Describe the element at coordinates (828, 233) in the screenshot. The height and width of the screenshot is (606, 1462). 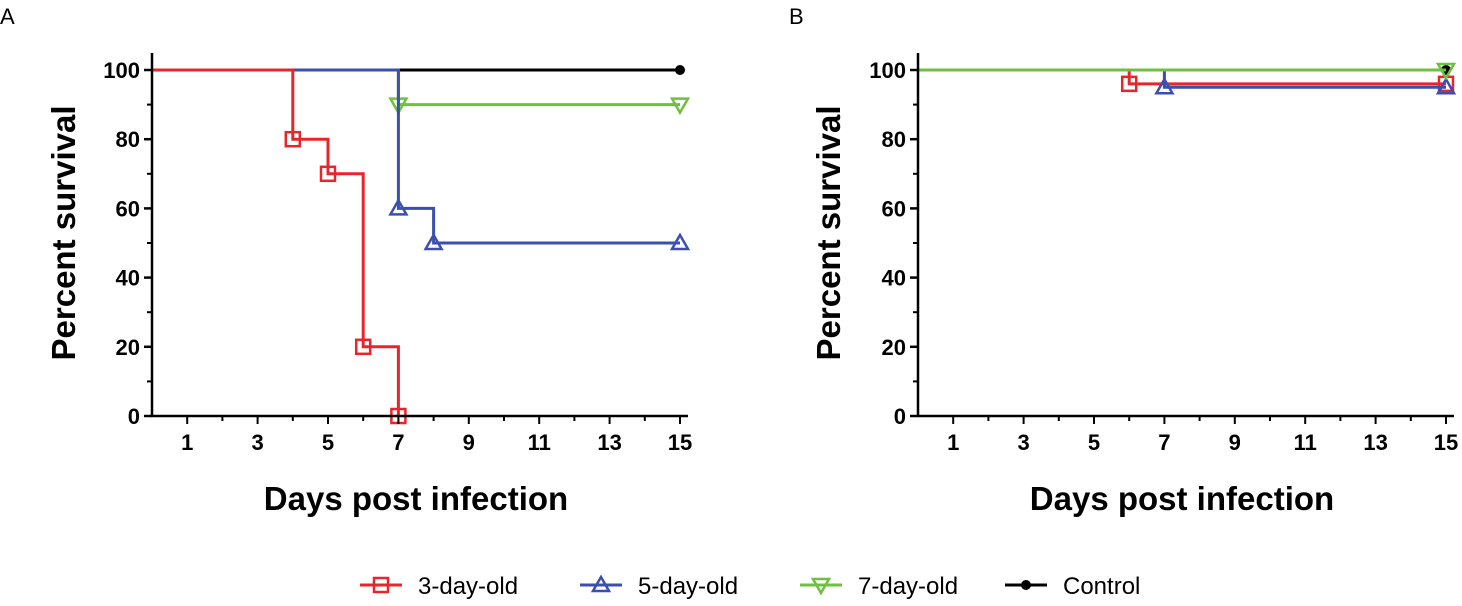
I see `y-axis-title-b: Percent survival` at that location.